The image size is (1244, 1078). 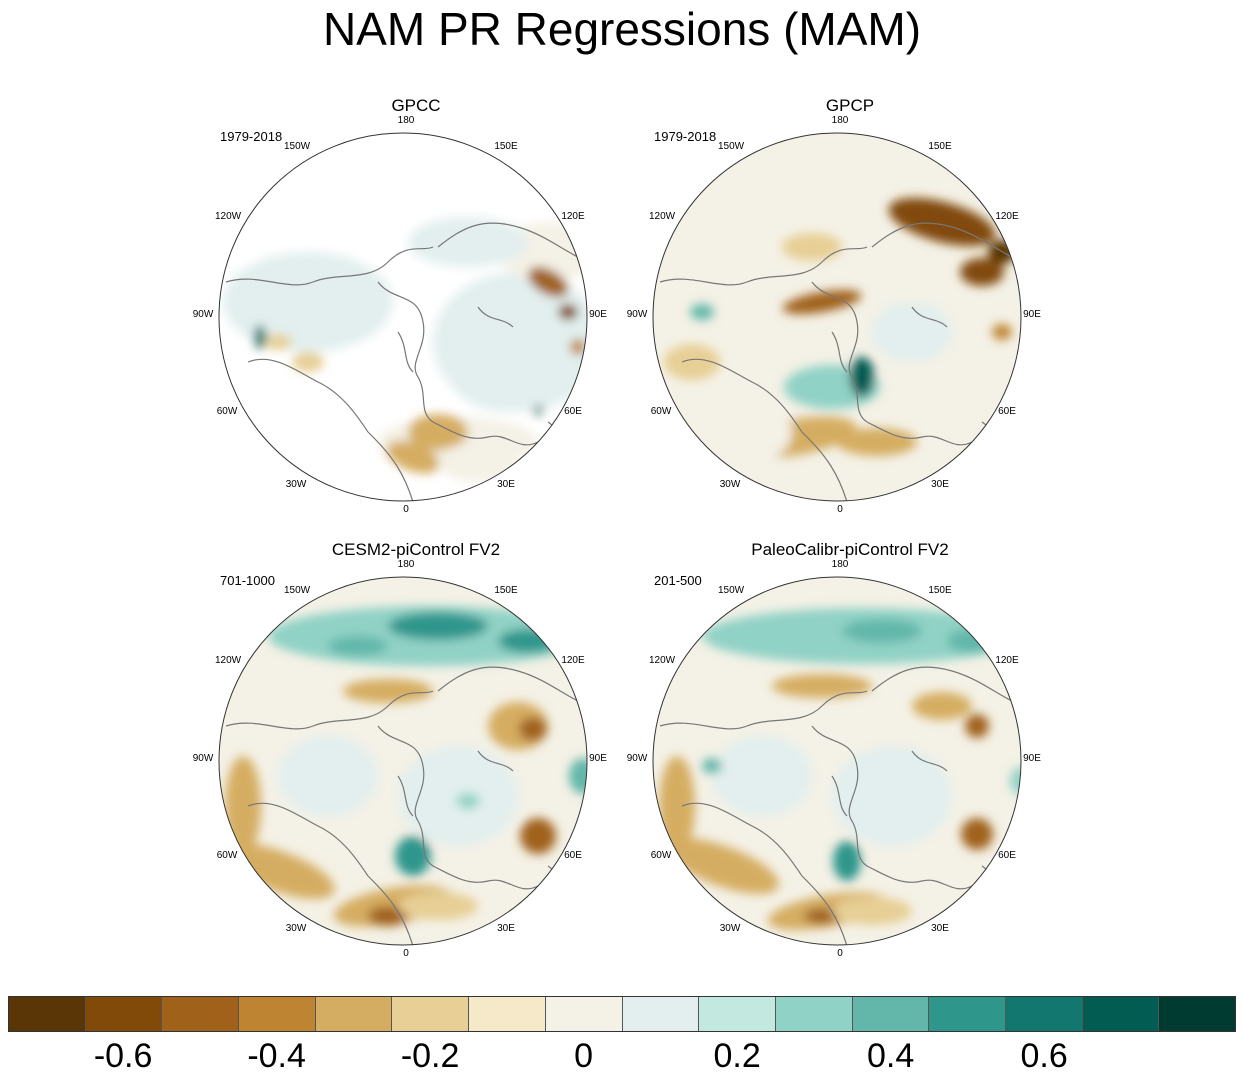 What do you see at coordinates (678, 580) in the screenshot?
I see `period-label: 201-500` at bounding box center [678, 580].